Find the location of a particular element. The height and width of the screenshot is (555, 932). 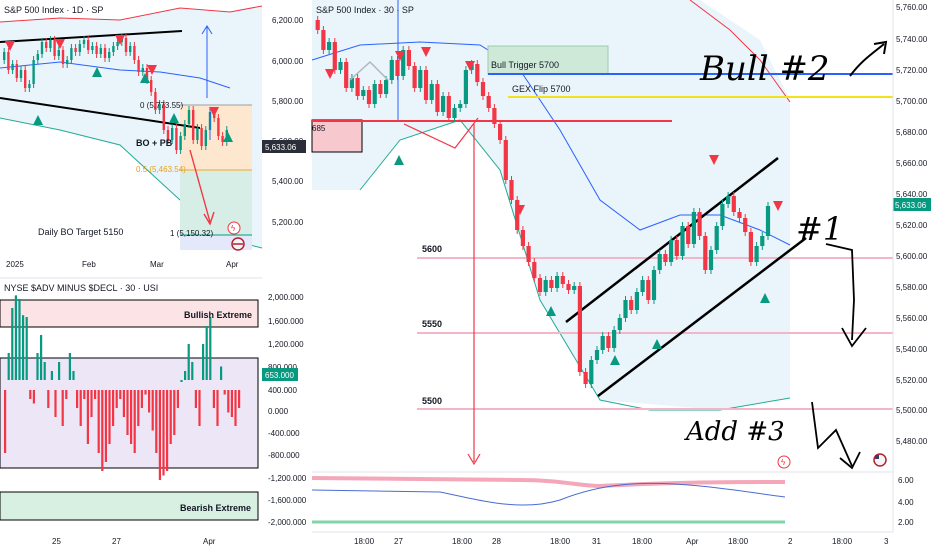

flash-icon is located at coordinates (234, 228).